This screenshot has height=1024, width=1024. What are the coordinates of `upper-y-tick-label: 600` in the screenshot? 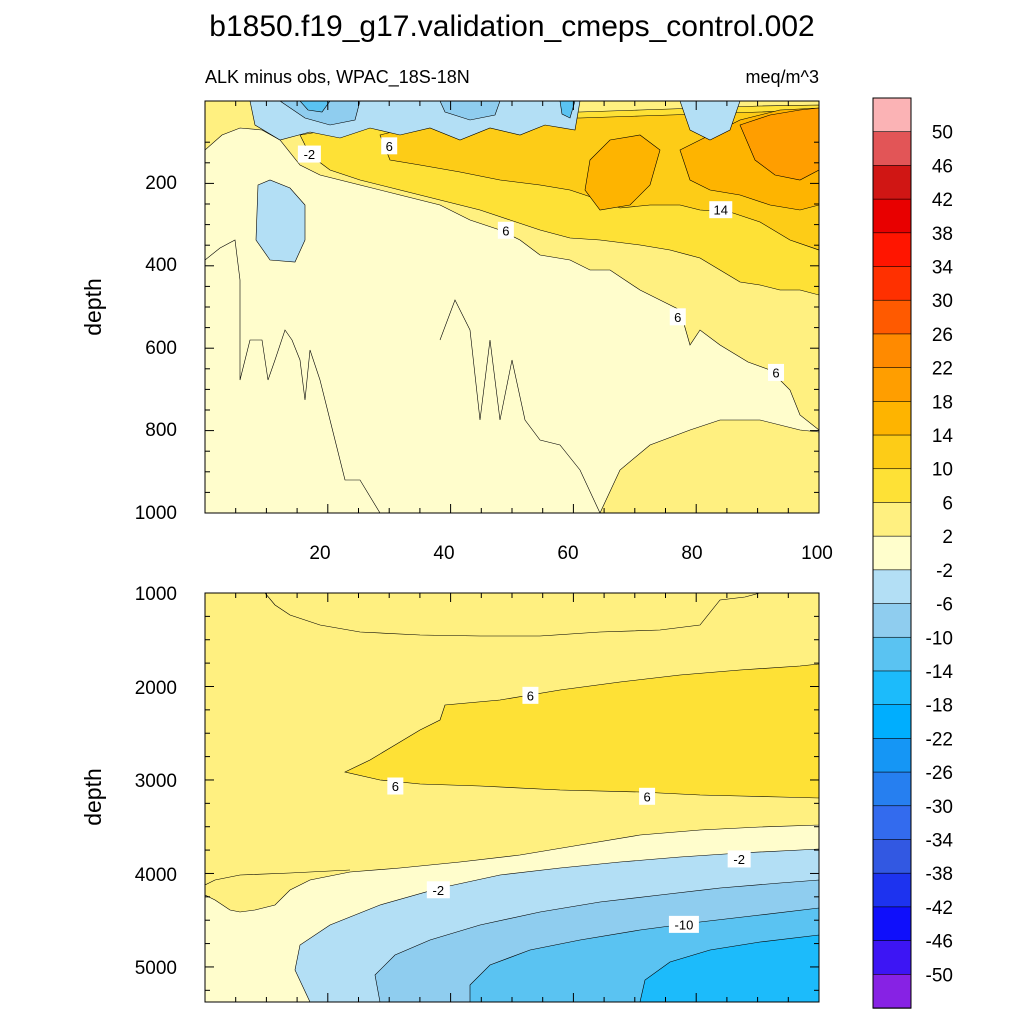 It's located at (161, 348).